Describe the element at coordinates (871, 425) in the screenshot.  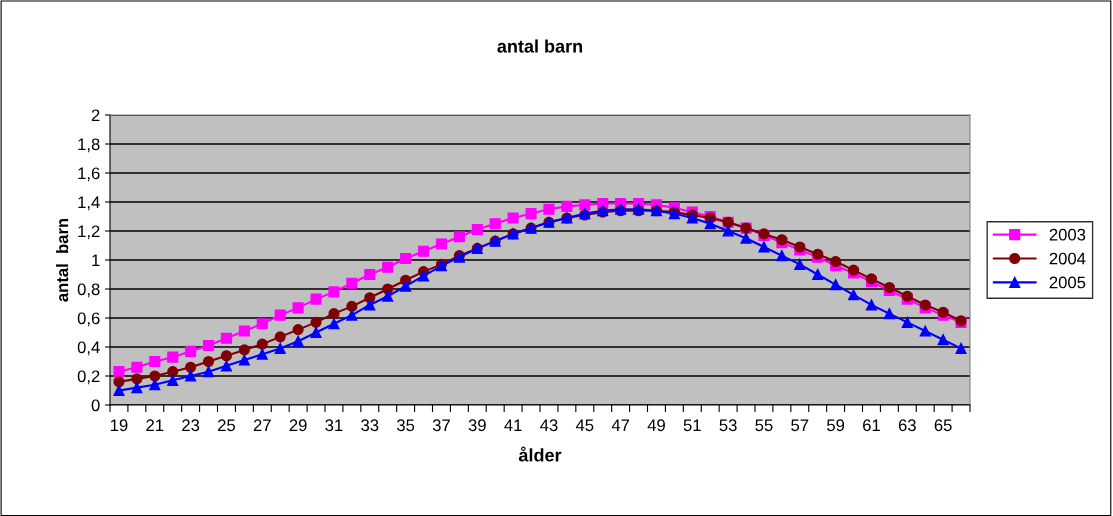
I see `x-tick-label: 61` at that location.